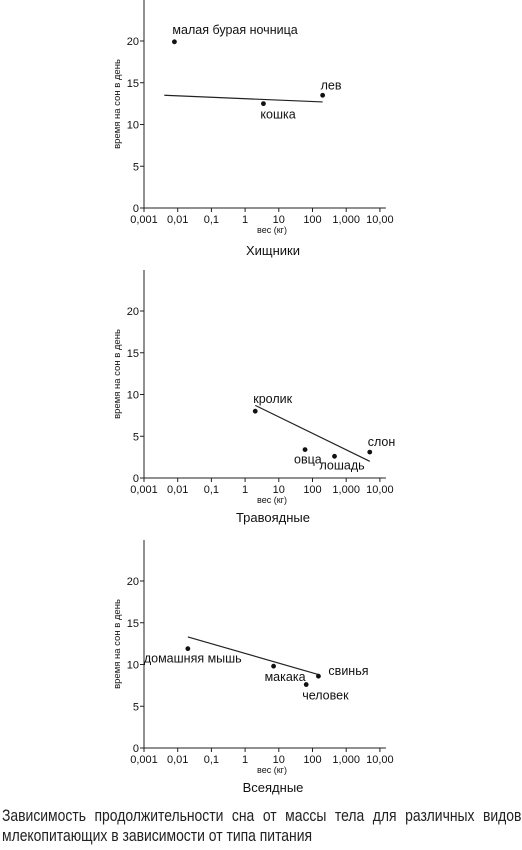 This screenshot has width=522, height=850. What do you see at coordinates (272, 399) in the screenshot?
I see `data-label: кролик` at bounding box center [272, 399].